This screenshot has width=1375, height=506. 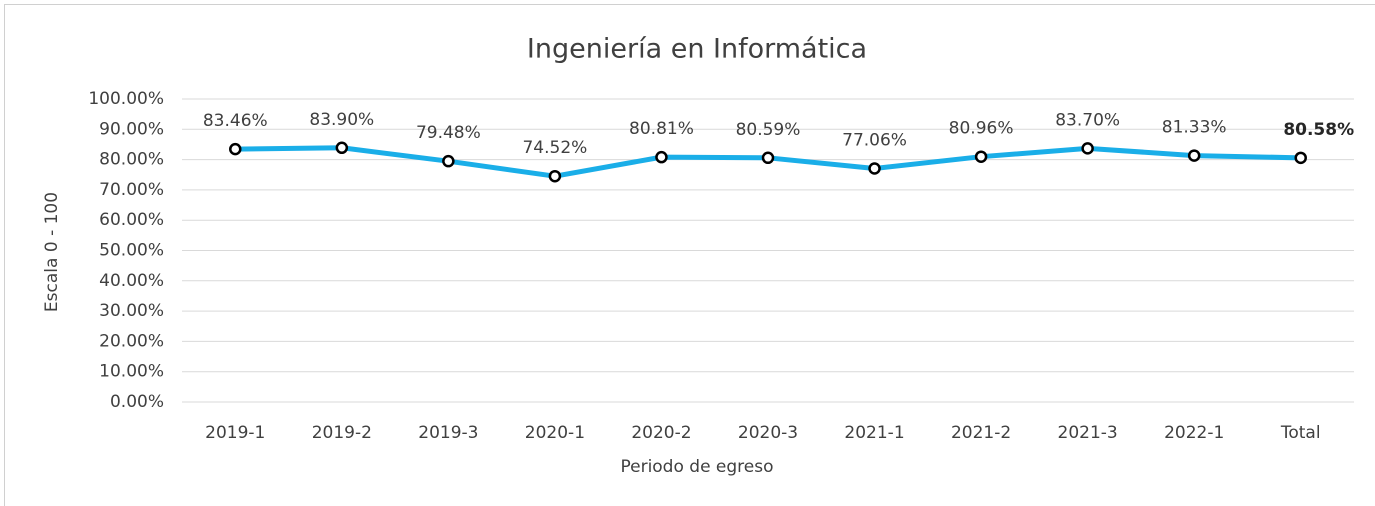 I want to click on y-tick-label: 100.00%, so click(x=126, y=99).